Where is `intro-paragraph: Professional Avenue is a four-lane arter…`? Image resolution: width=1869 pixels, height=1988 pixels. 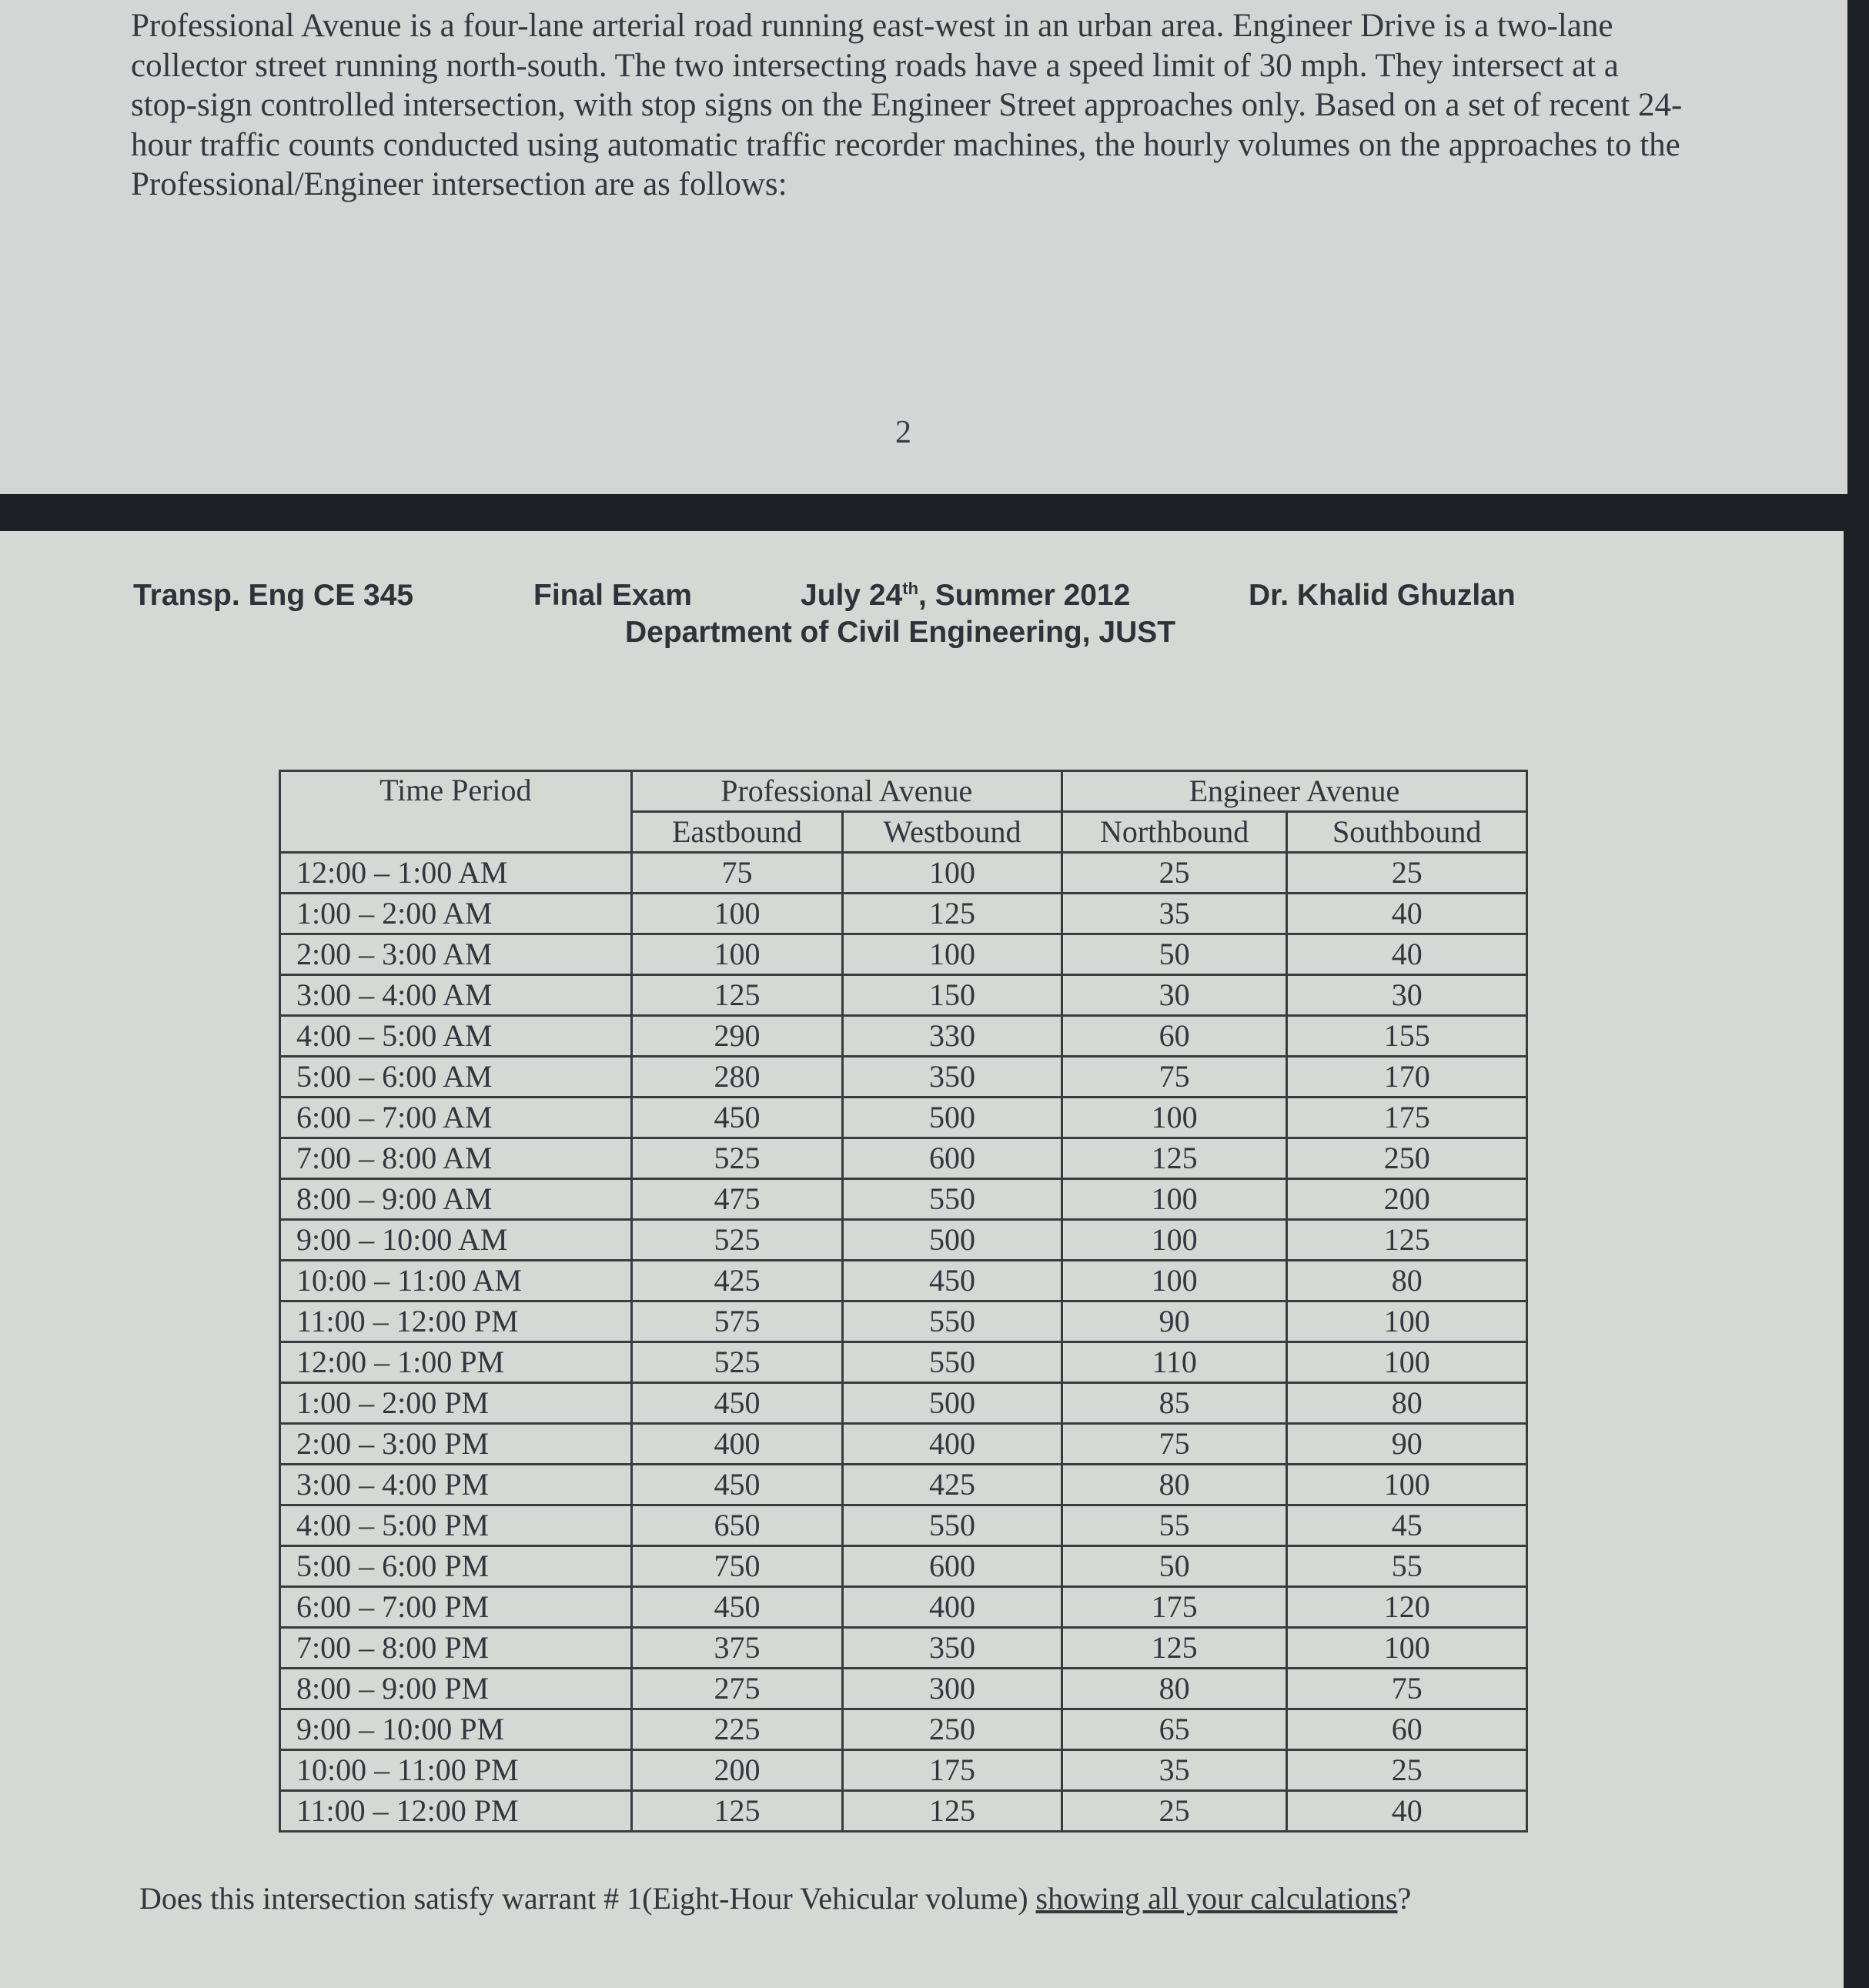 intro-paragraph: Professional Avenue is a four-lane arter… is located at coordinates (907, 105).